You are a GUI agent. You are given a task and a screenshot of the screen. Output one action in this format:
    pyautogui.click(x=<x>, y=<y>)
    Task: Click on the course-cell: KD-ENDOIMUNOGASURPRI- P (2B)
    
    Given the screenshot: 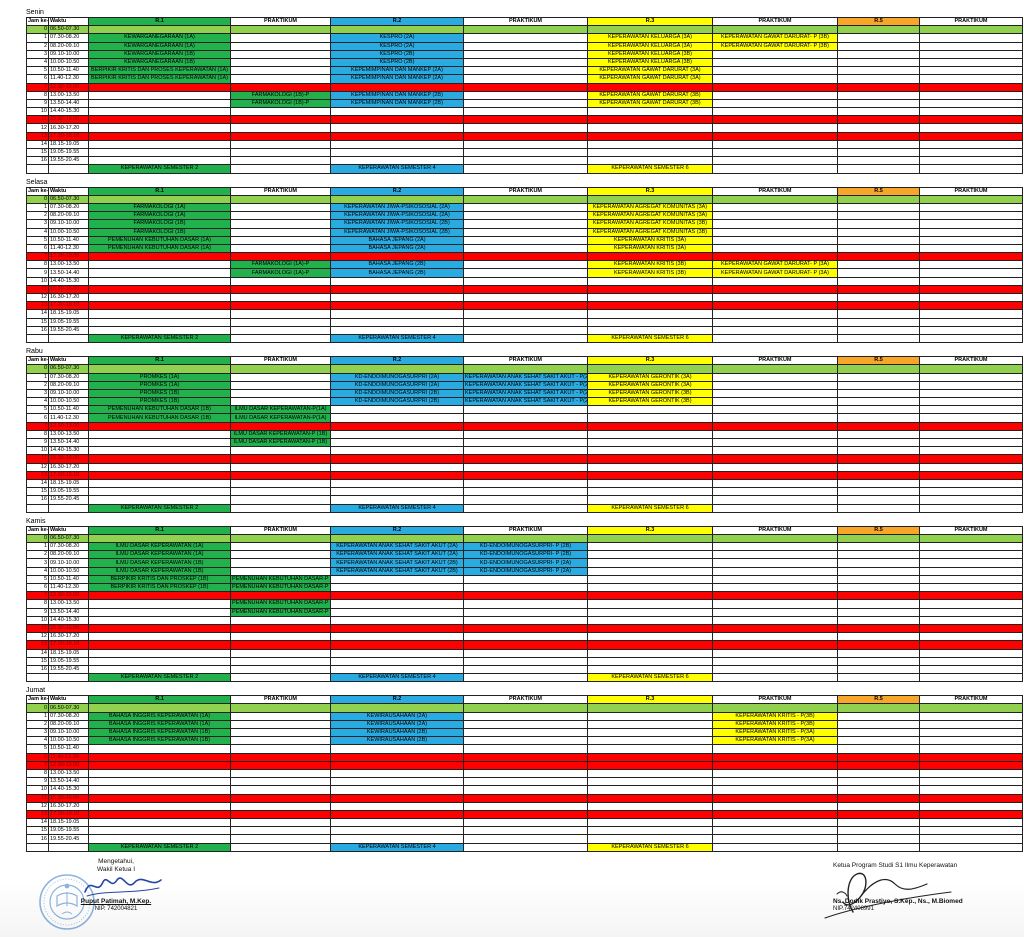 What is the action you would take?
    pyautogui.click(x=525, y=547)
    